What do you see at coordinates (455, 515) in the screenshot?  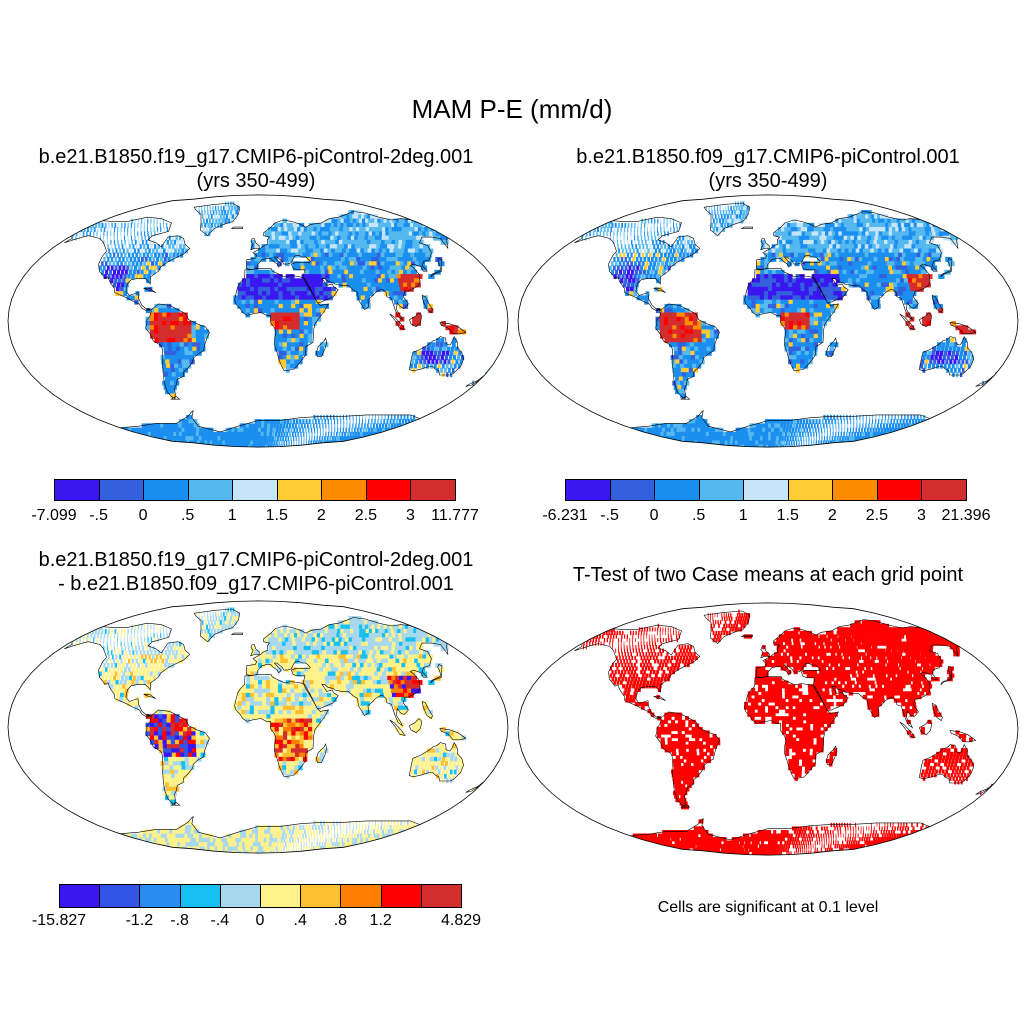 I see `colorbar-tick-label: 11.777` at bounding box center [455, 515].